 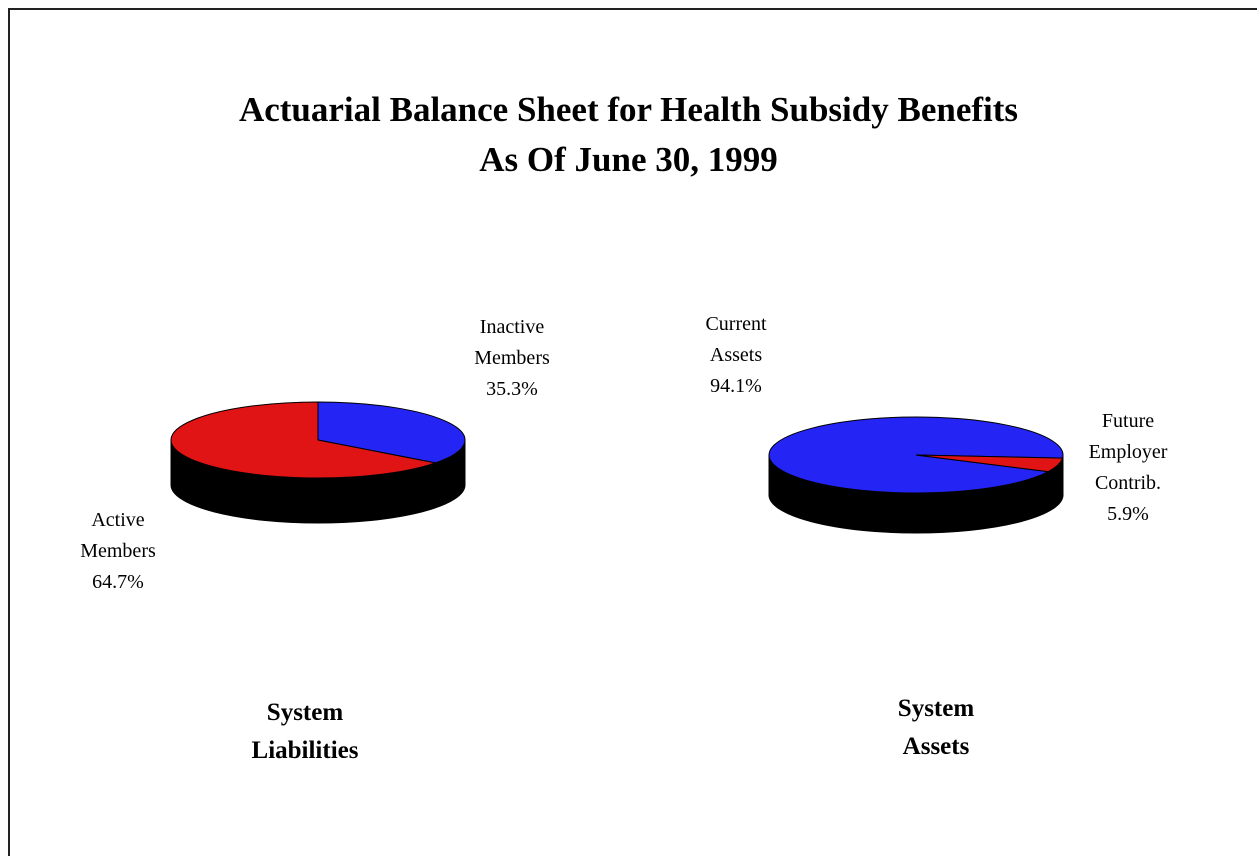 I want to click on slice-label: Future Employer Contrib. 5.9%, so click(x=1128, y=468).